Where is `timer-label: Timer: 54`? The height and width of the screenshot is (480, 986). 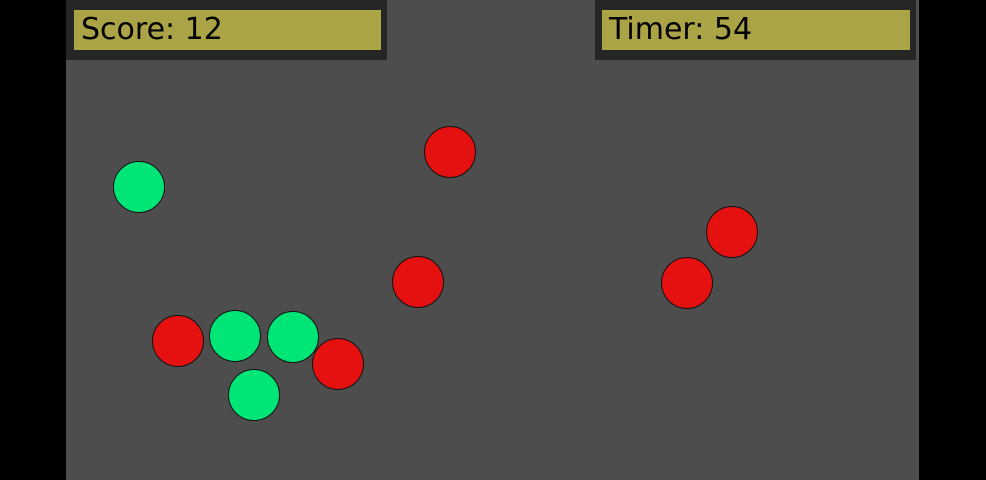 timer-label: Timer: 54 is located at coordinates (756, 30).